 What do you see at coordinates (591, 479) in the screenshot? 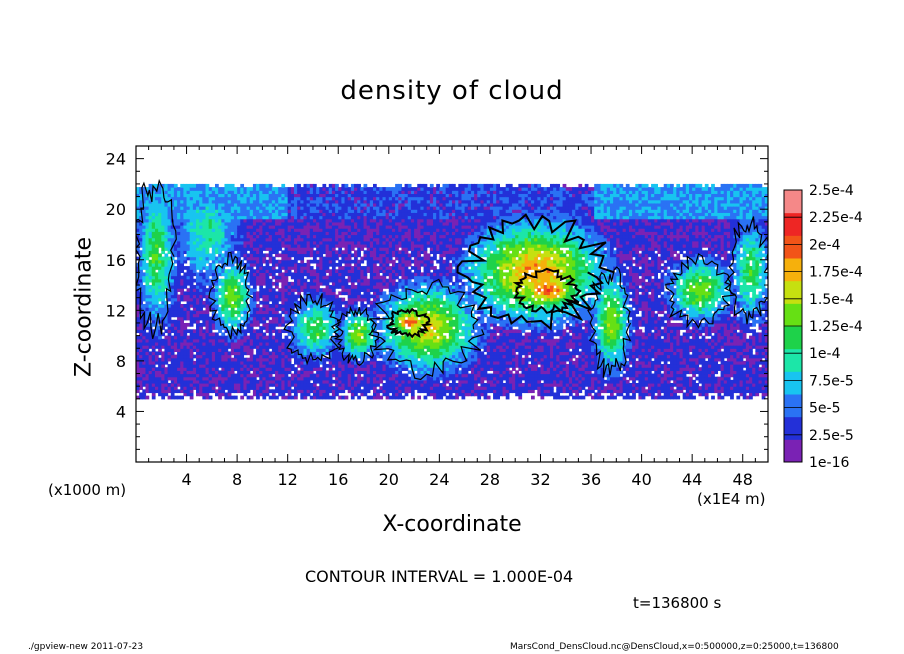
I see `x-tick-label-8: 36` at bounding box center [591, 479].